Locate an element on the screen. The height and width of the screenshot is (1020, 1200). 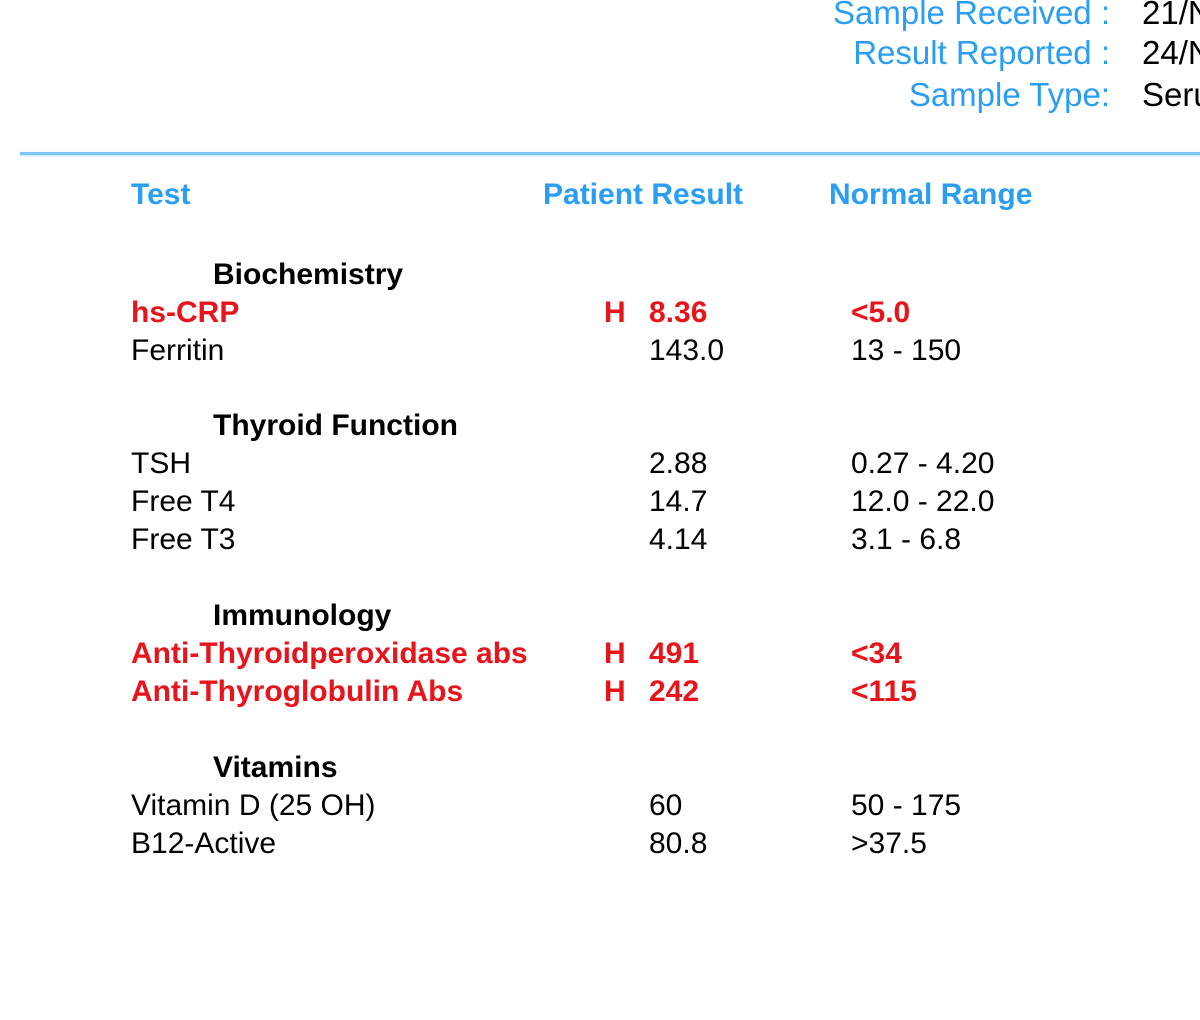
test-name: B12-Active is located at coordinates (204, 843).